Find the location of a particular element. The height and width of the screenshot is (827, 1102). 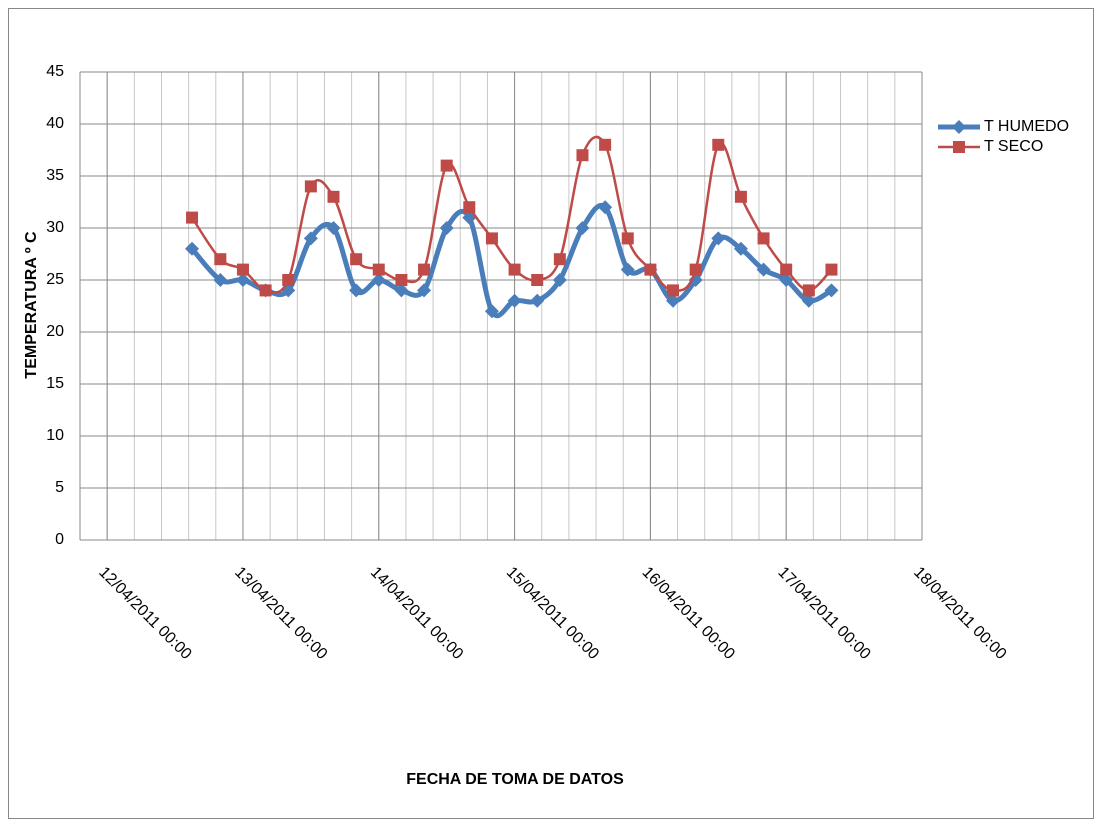

y-tick-label: 10 is located at coordinates (55, 435).